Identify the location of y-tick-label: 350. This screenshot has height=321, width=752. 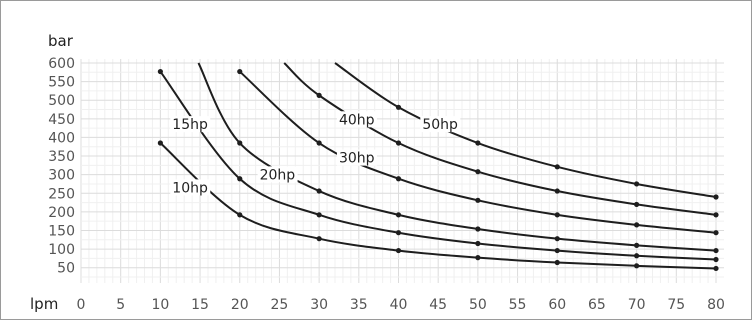
(61, 157).